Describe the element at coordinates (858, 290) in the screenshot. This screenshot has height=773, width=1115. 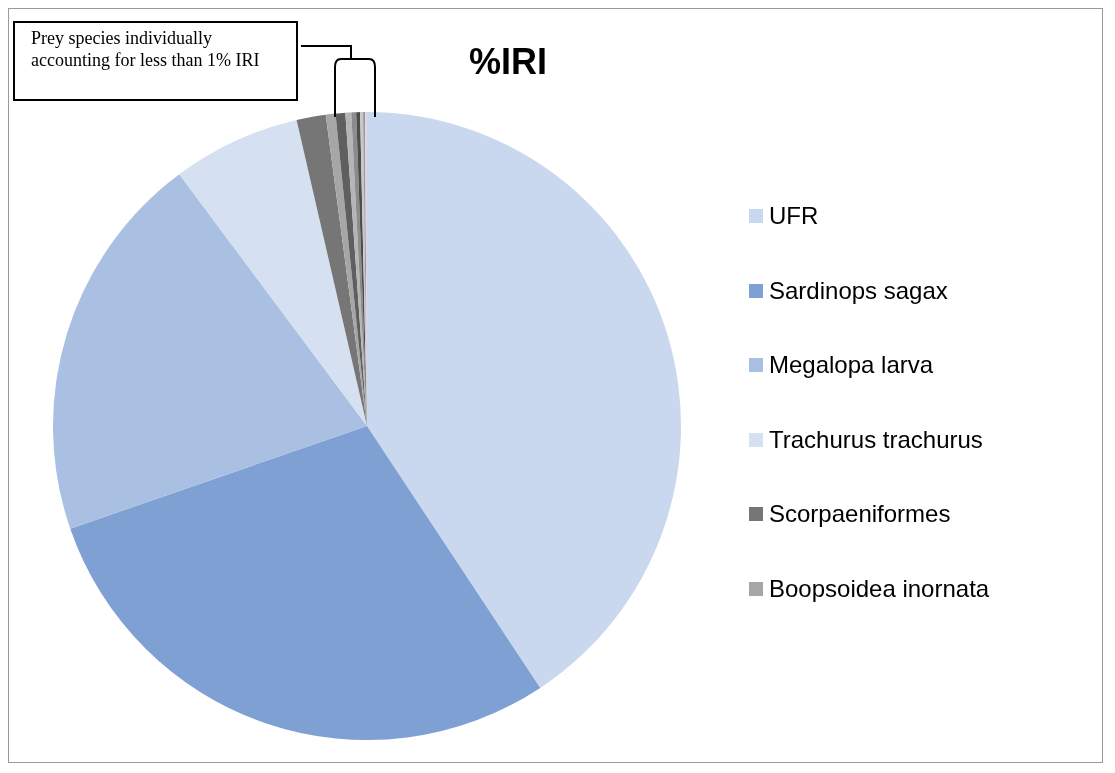
I see `legend-label: Sardinops sagax` at that location.